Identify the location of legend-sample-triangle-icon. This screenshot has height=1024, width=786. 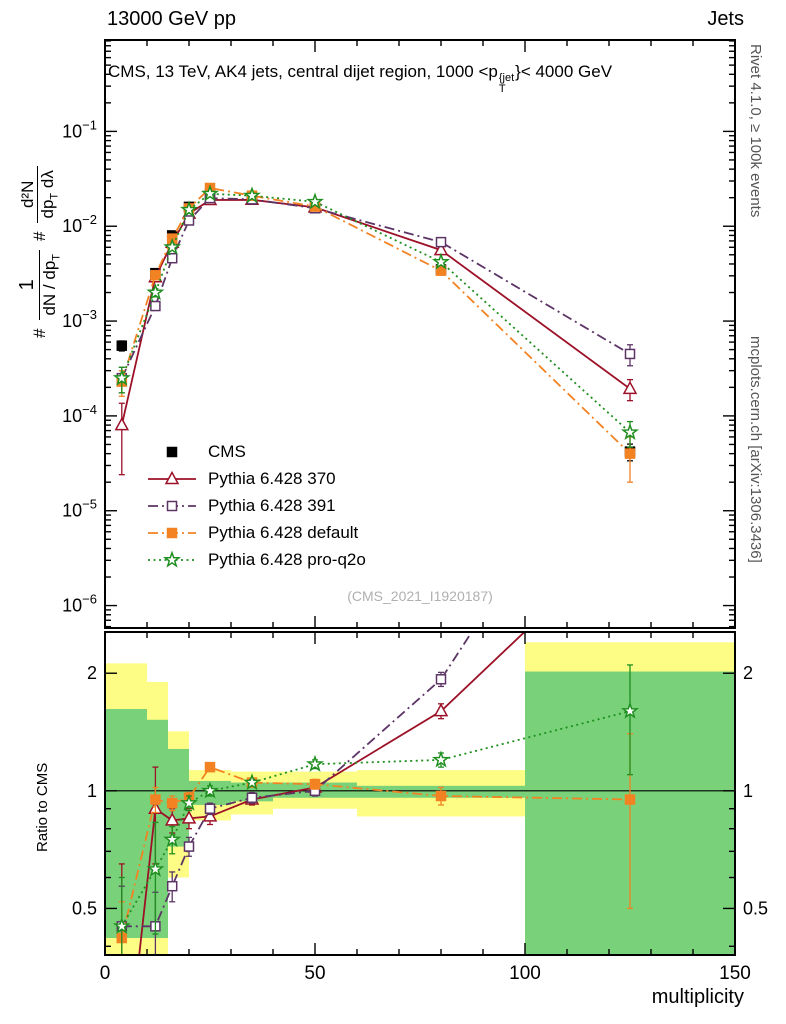
(172, 477).